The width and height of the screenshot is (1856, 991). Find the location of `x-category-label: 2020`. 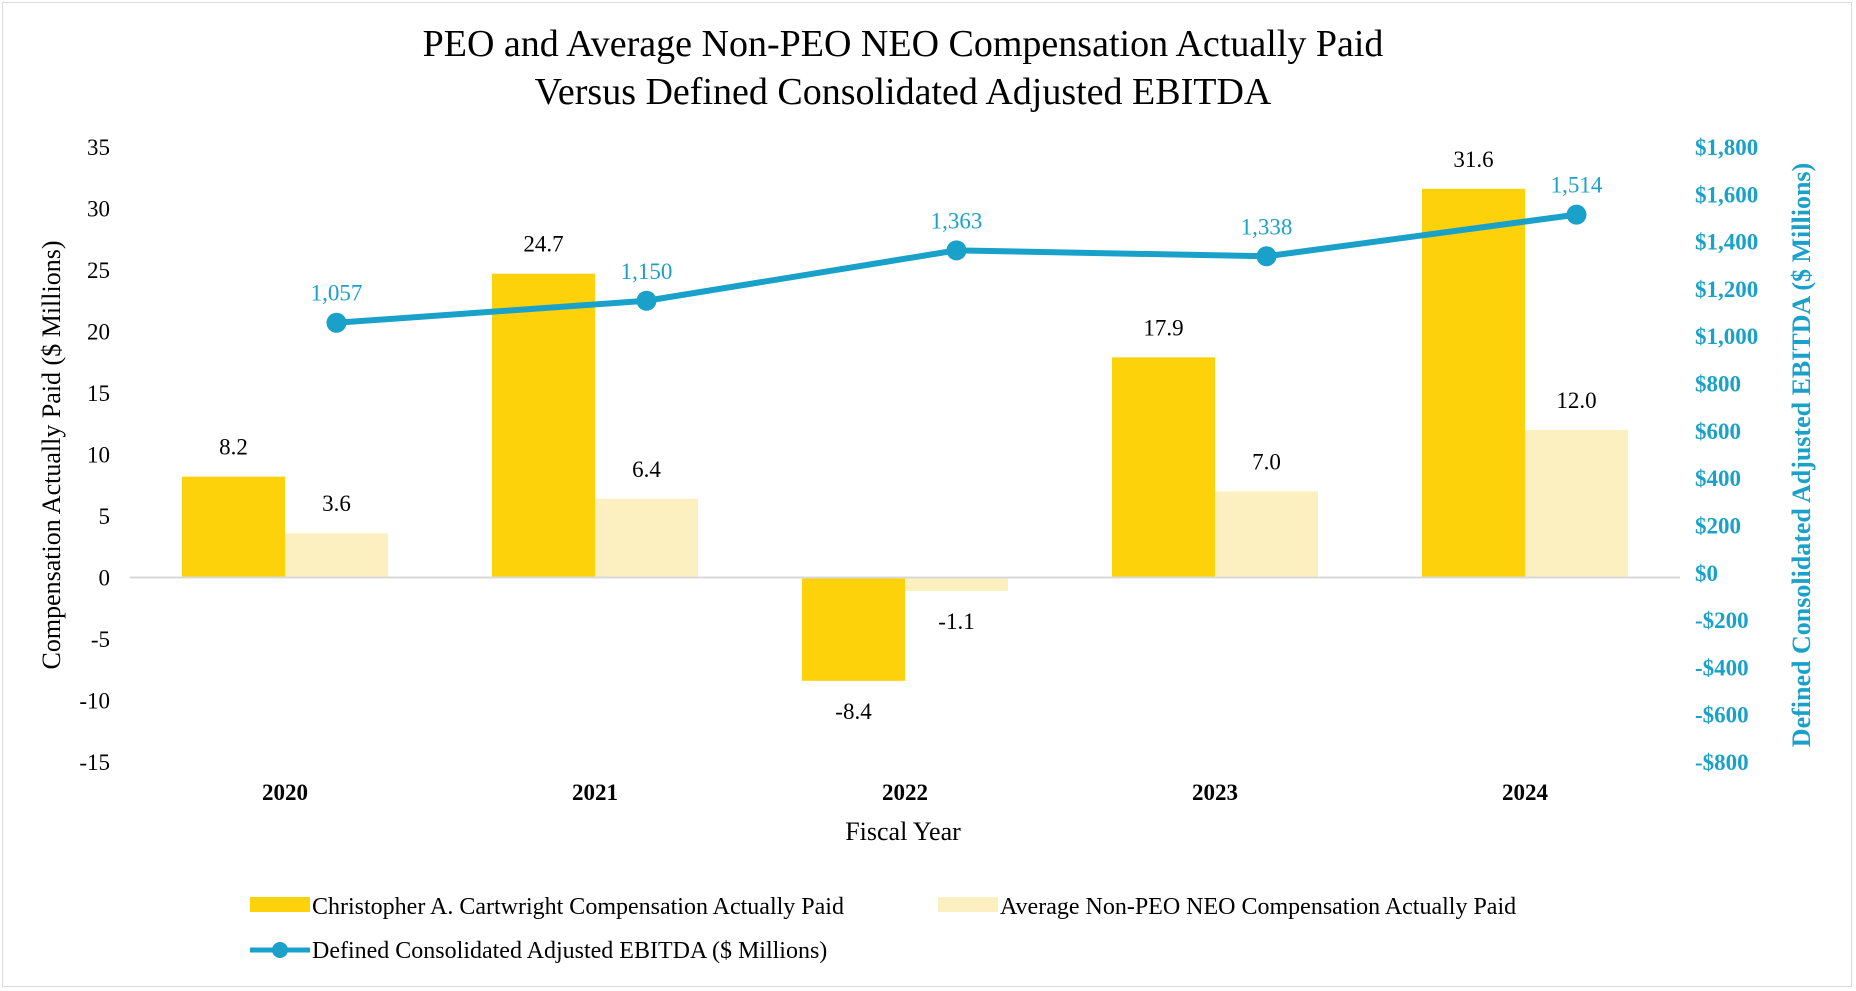

x-category-label: 2020 is located at coordinates (285, 792).